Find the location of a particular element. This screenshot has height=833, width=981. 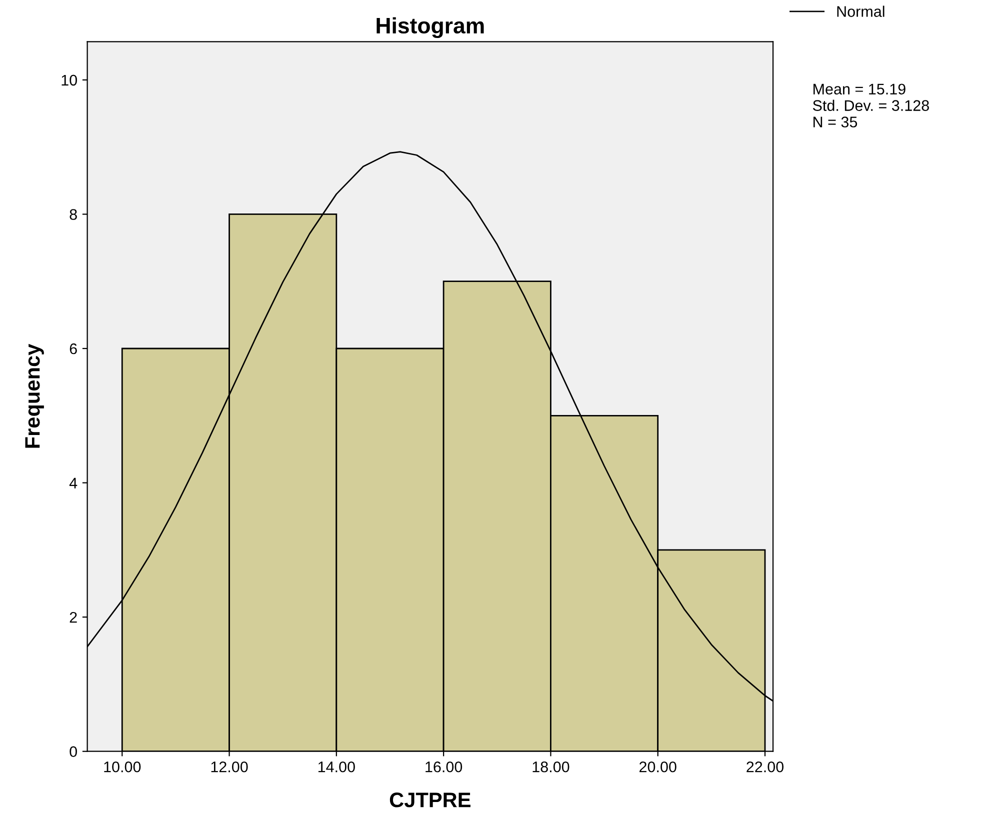

y-tick-label: 2 is located at coordinates (73, 617).